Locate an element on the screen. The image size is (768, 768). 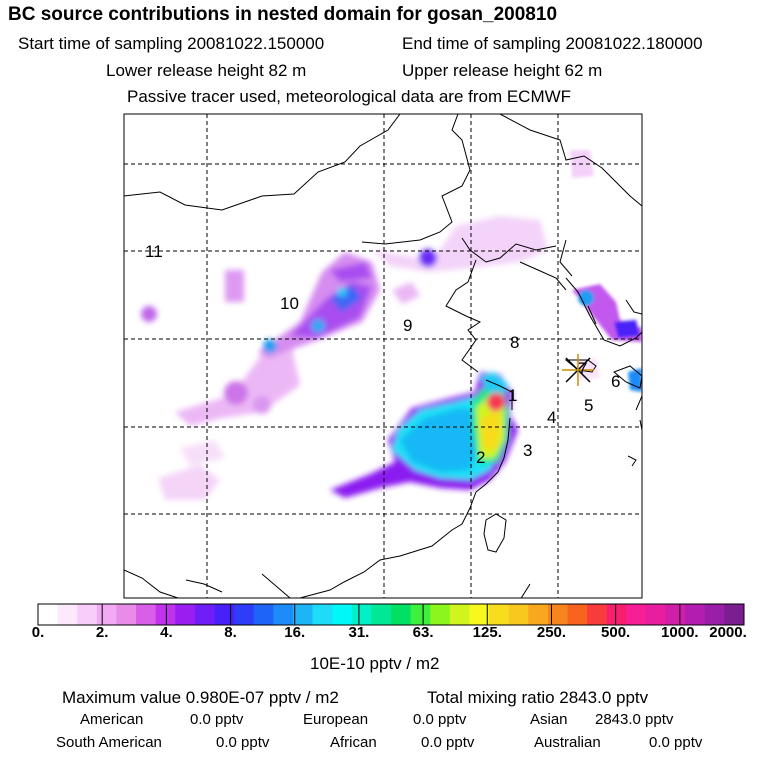
colorbar-tick-label: 2. is located at coordinates (102, 632).